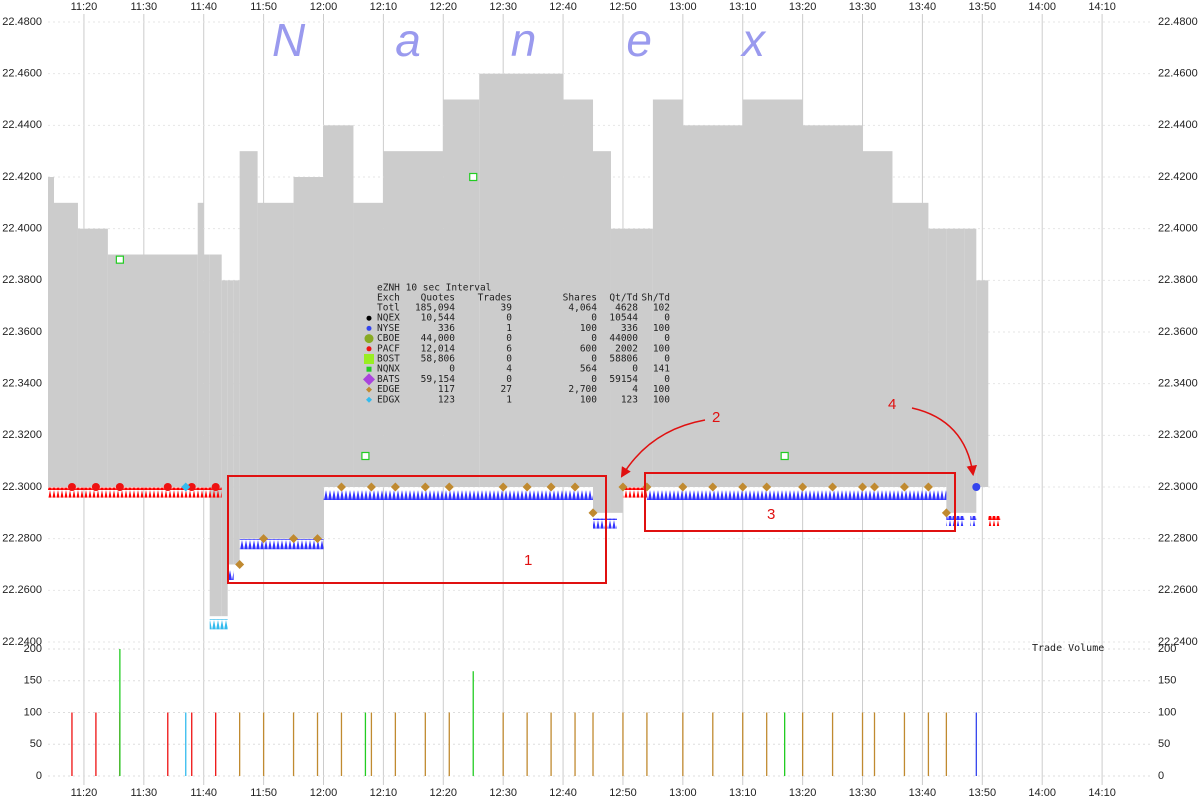 The image size is (1200, 805). What do you see at coordinates (509, 348) in the screenshot?
I see `table-cell: 6` at bounding box center [509, 348].